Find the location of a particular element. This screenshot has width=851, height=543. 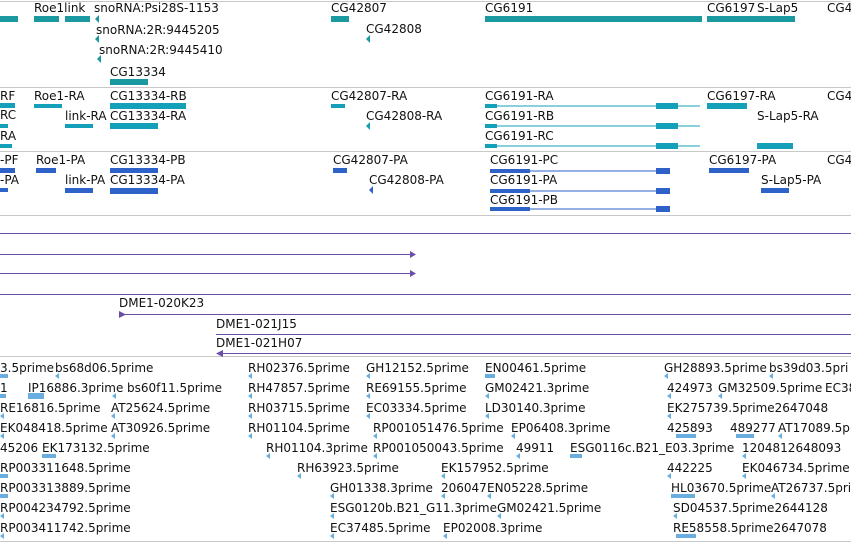

est-label: EC37485.5prime is located at coordinates (380, 528).